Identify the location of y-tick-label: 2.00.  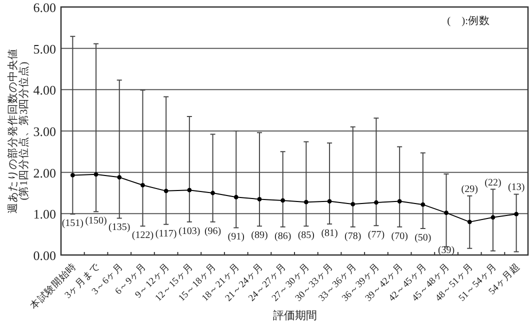
(44, 172).